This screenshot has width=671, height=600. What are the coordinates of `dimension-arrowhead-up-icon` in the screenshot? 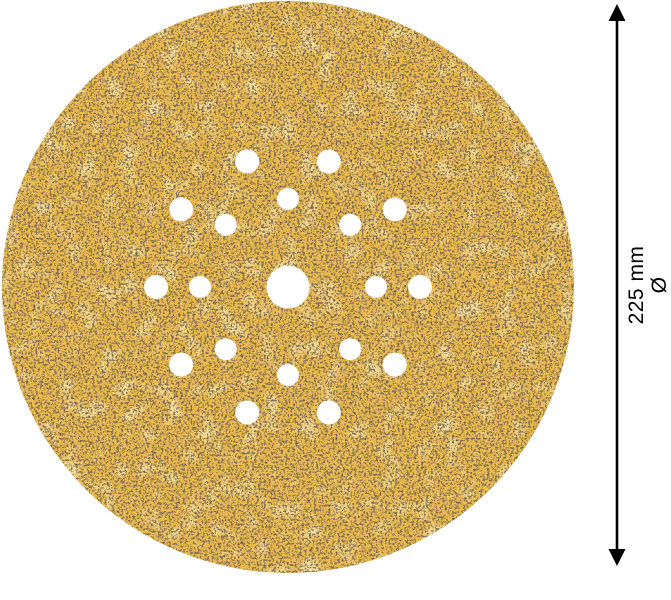 It's located at (617, 12).